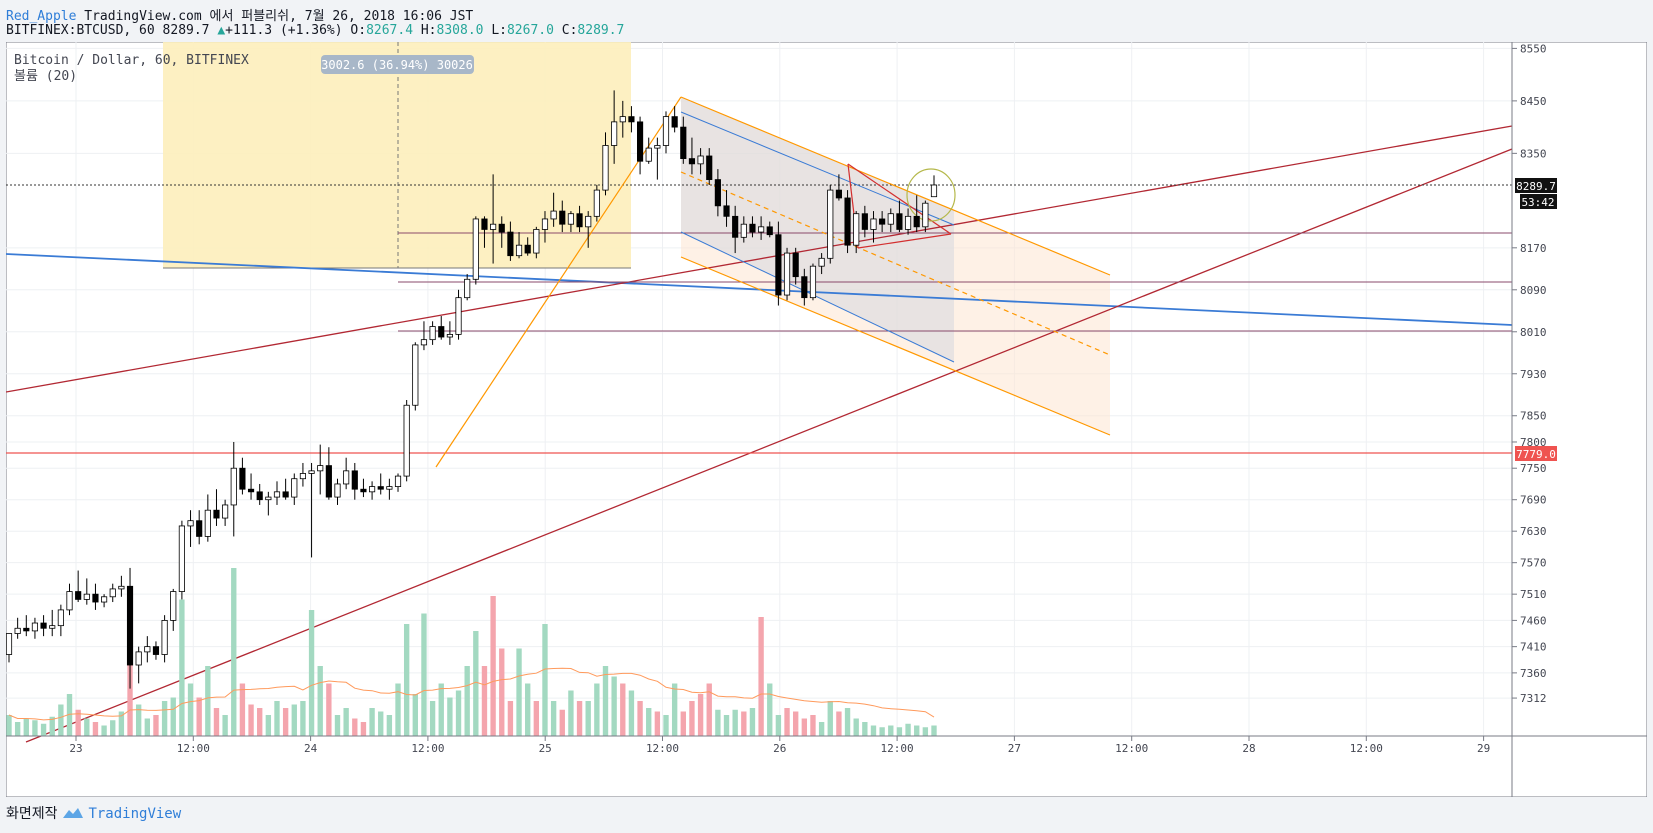  I want to click on countdown-badge, so click(1538, 201).